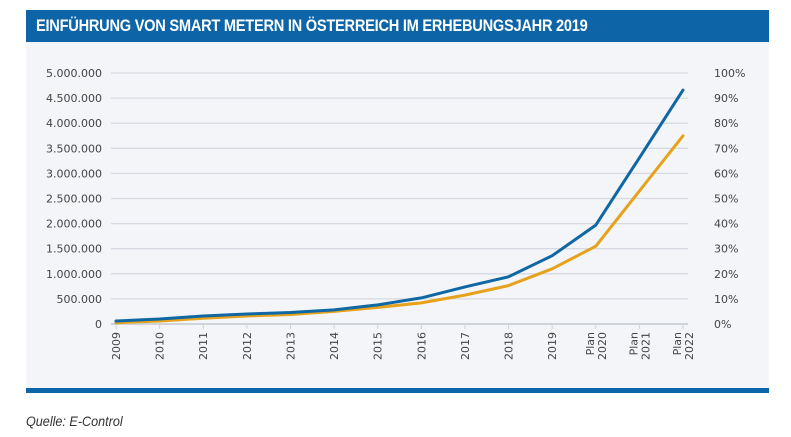  I want to click on y-right-tick-label: 0%, so click(722, 324).